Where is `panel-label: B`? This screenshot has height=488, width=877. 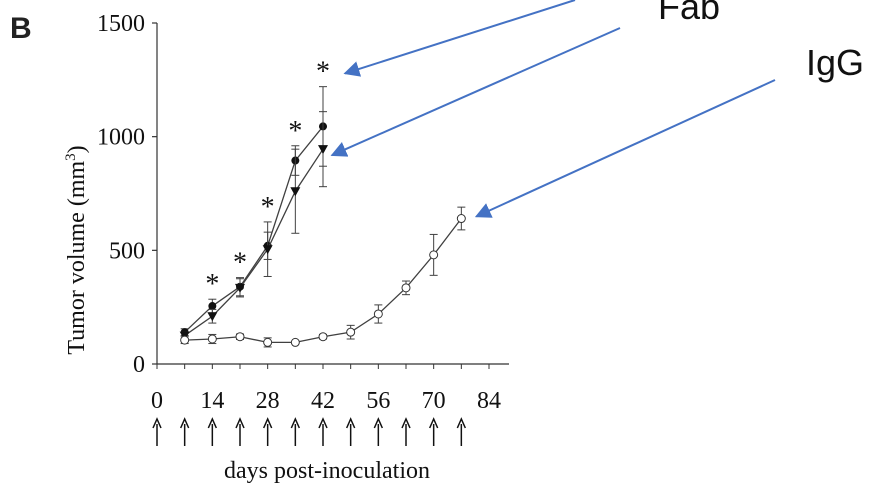
panel-label: B is located at coordinates (21, 28).